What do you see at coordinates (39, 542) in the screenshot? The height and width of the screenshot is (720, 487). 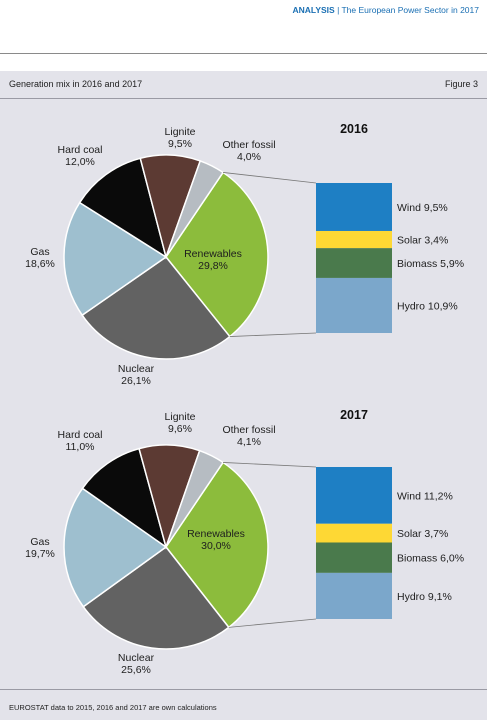 I see `slice-label-gas-2017: Gas` at bounding box center [39, 542].